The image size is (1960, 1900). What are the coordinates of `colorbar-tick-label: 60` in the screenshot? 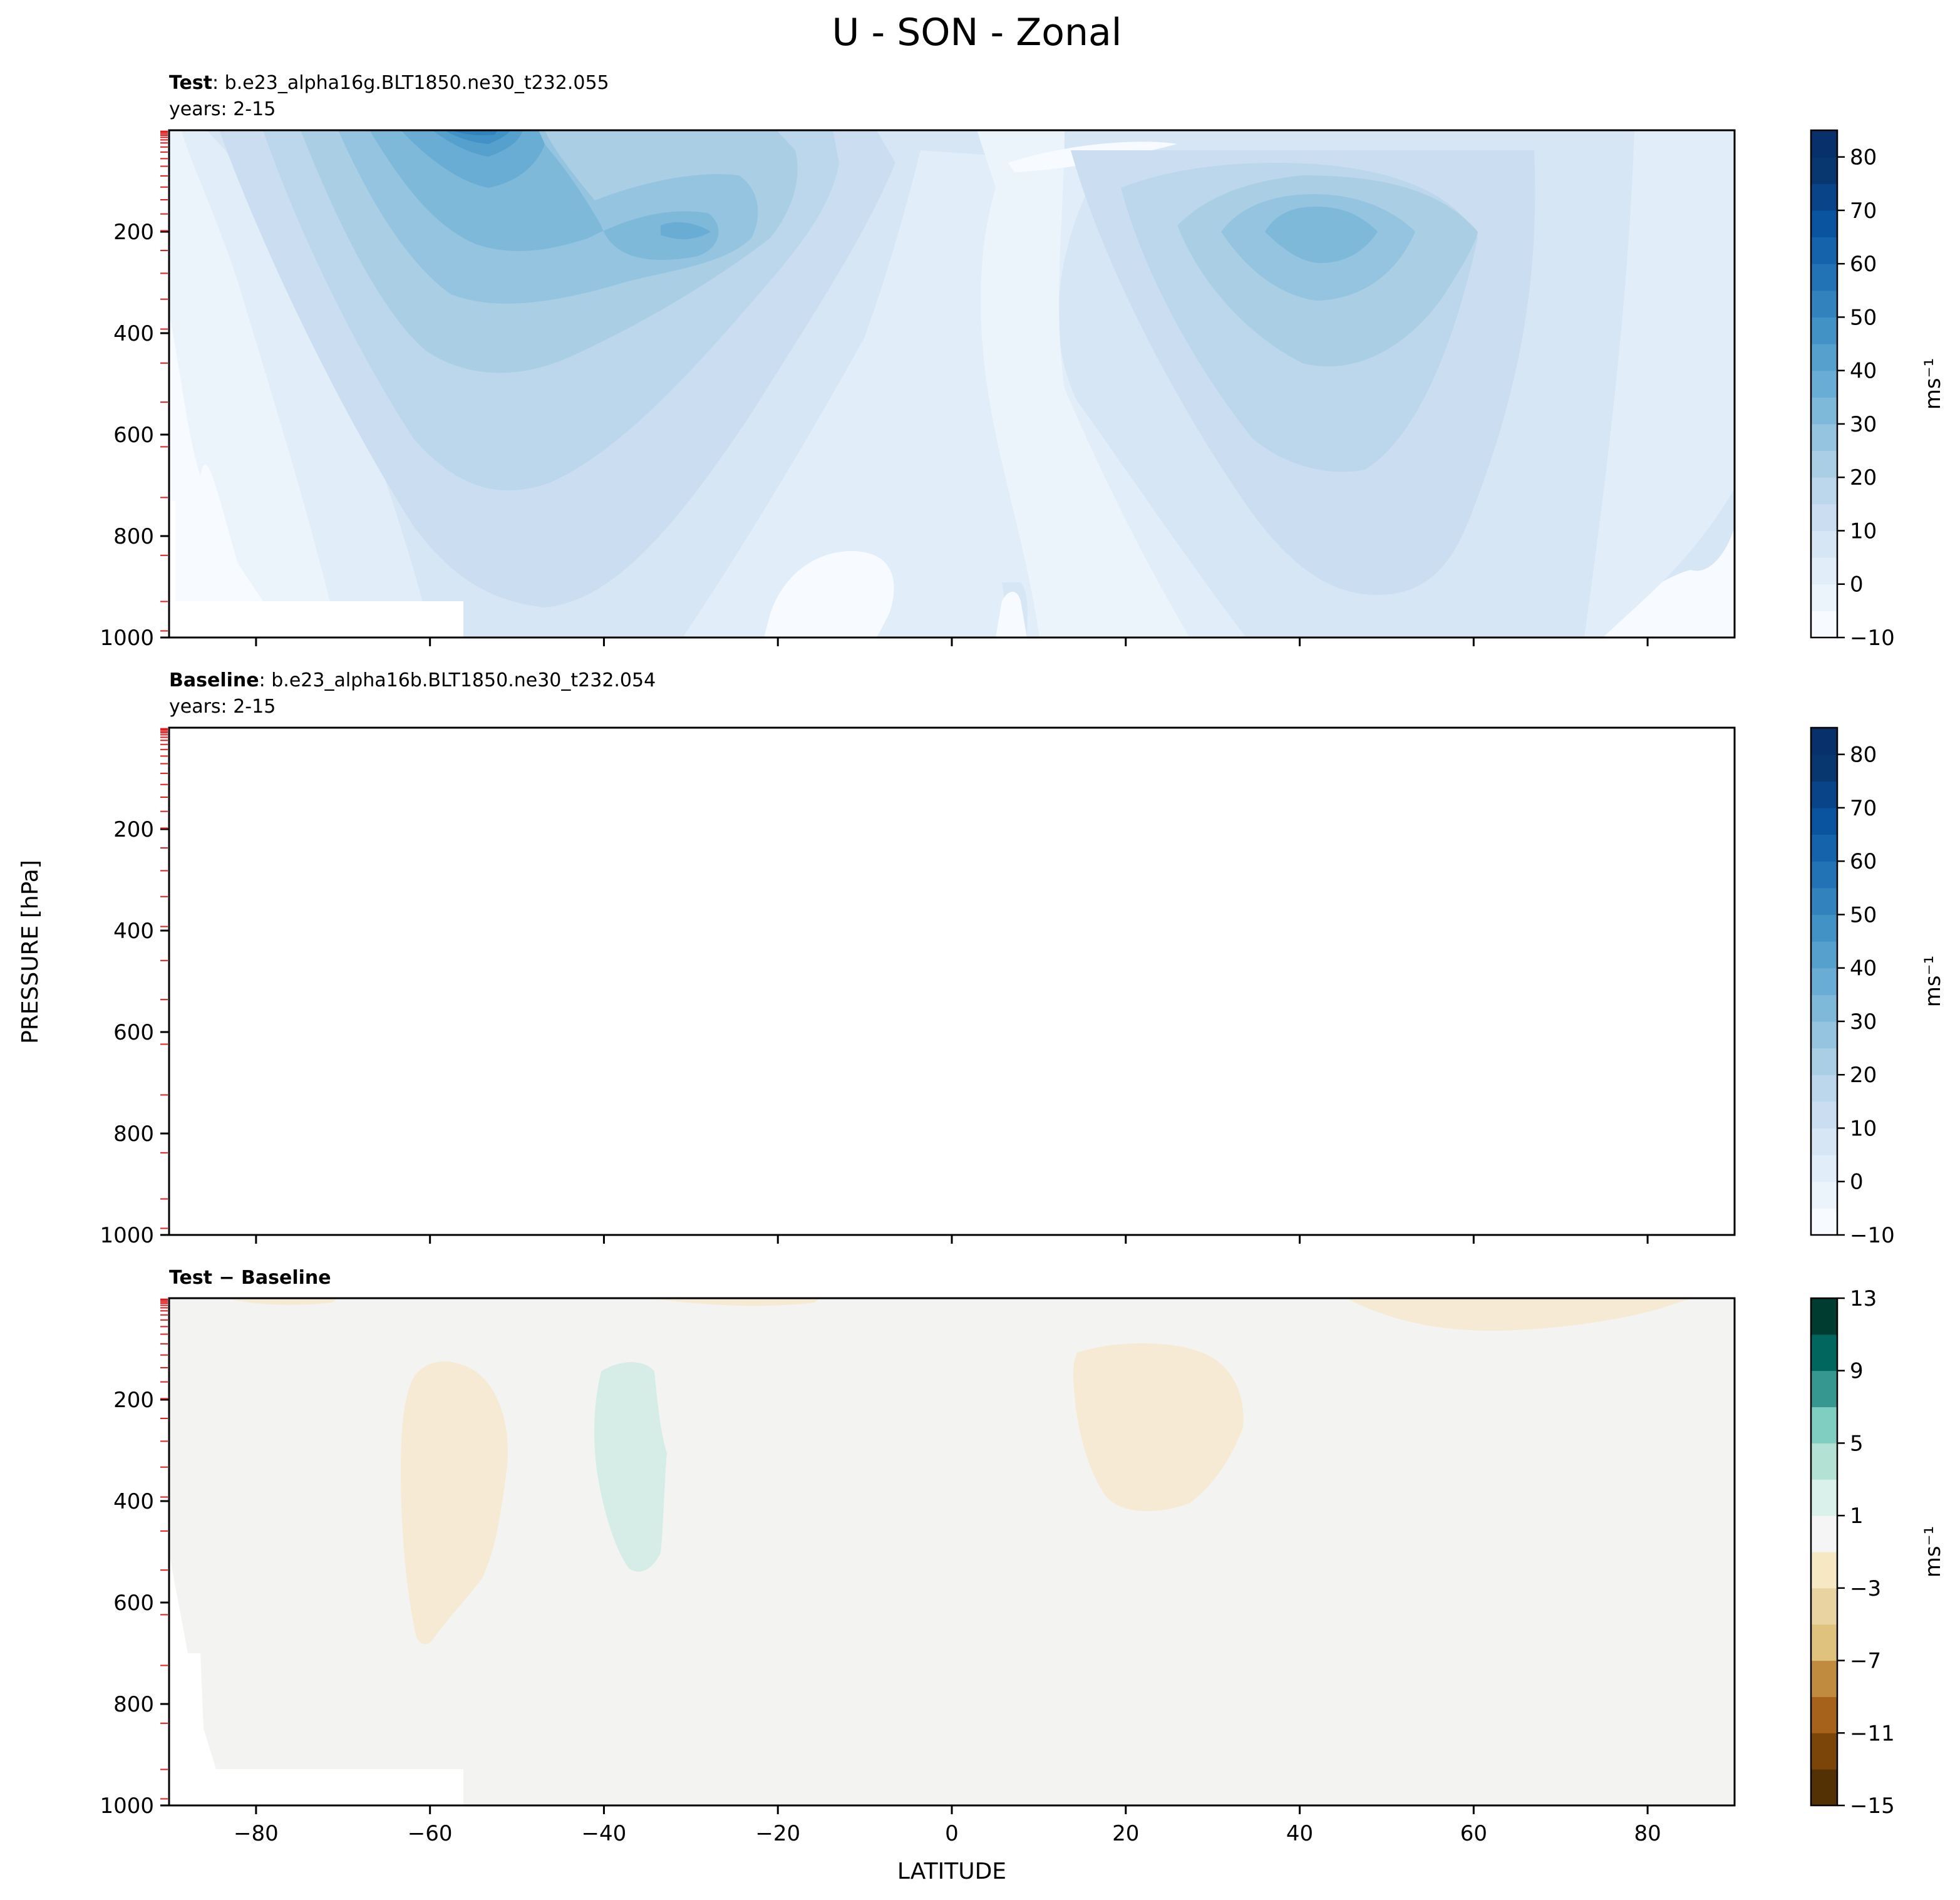 It's located at (1863, 264).